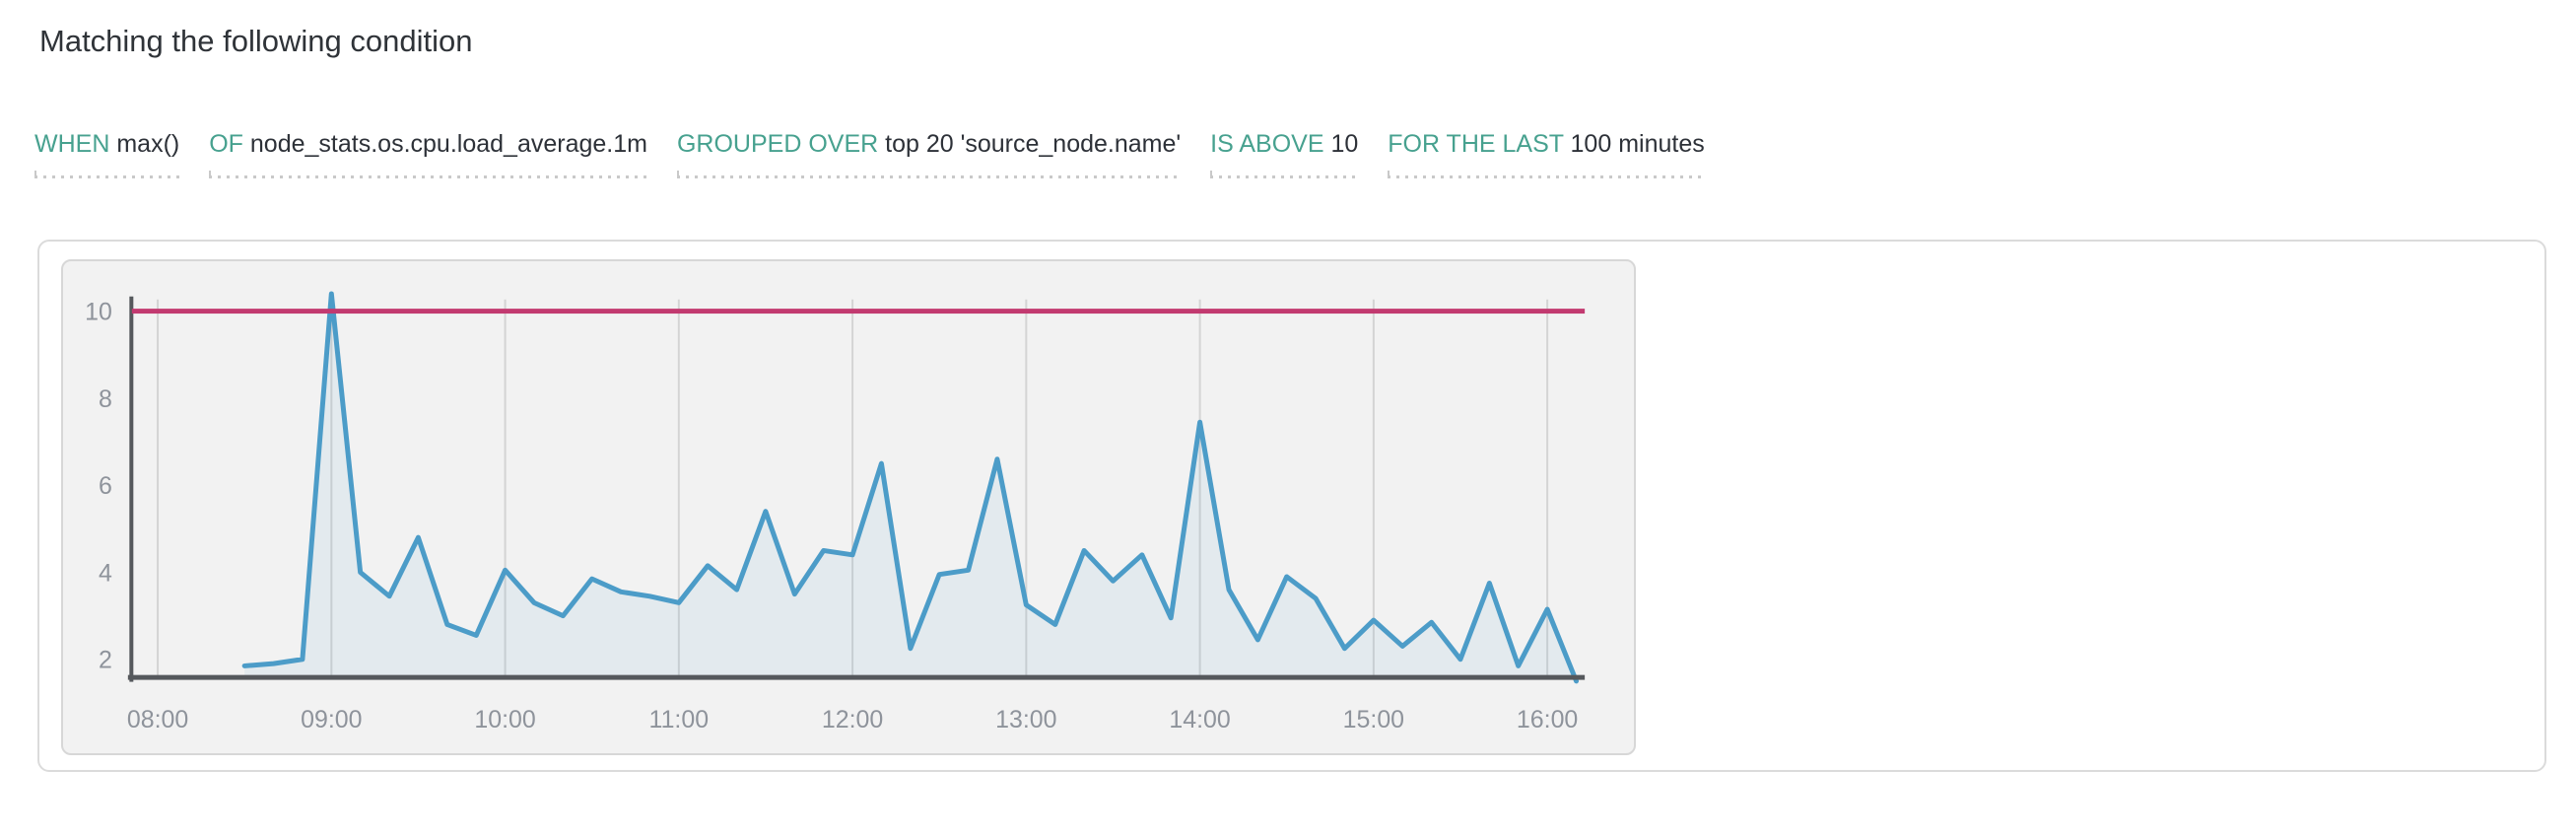 This screenshot has width=2576, height=838. I want to click on y-tick-label: 6, so click(105, 486).